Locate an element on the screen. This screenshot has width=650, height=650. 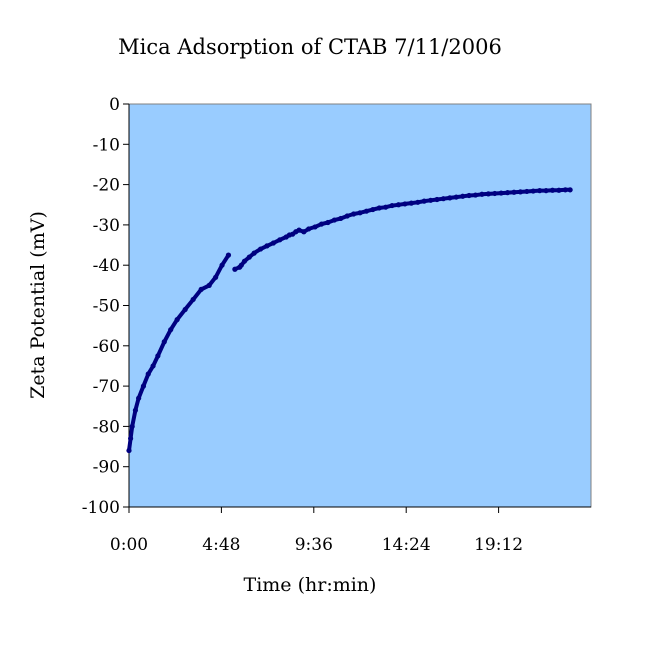
y-tick-label: -80 is located at coordinates (106, 427).